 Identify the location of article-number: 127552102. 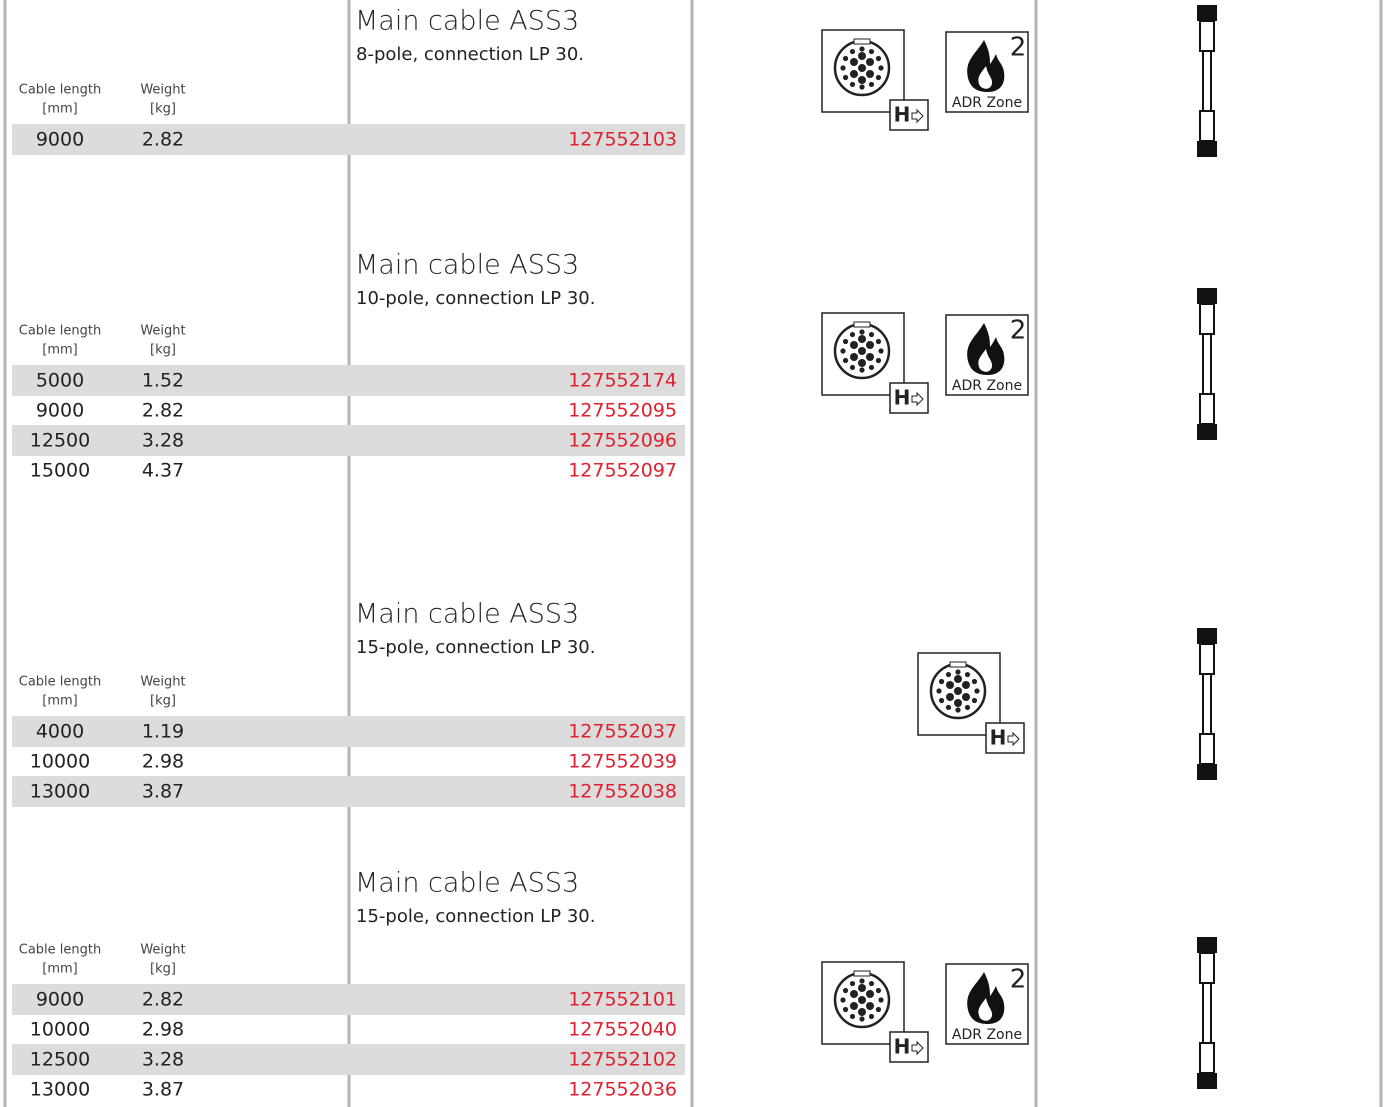
(622, 1060).